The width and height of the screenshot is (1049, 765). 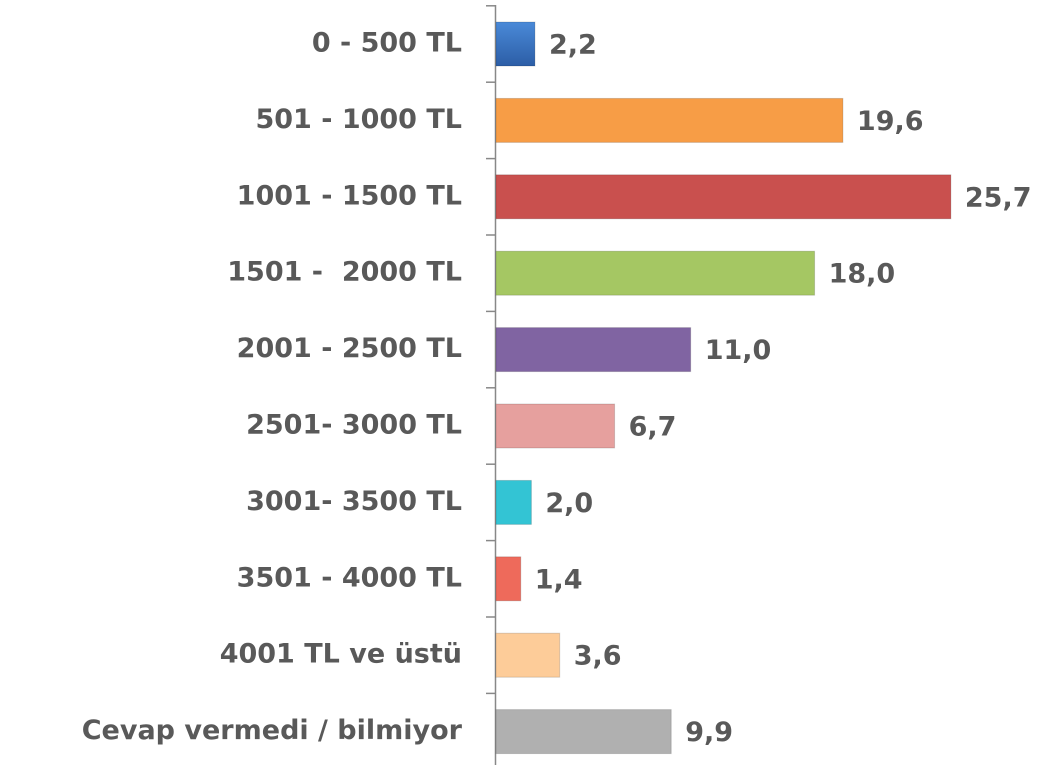 What do you see at coordinates (569, 503) in the screenshot?
I see `value-label: 2,0` at bounding box center [569, 503].